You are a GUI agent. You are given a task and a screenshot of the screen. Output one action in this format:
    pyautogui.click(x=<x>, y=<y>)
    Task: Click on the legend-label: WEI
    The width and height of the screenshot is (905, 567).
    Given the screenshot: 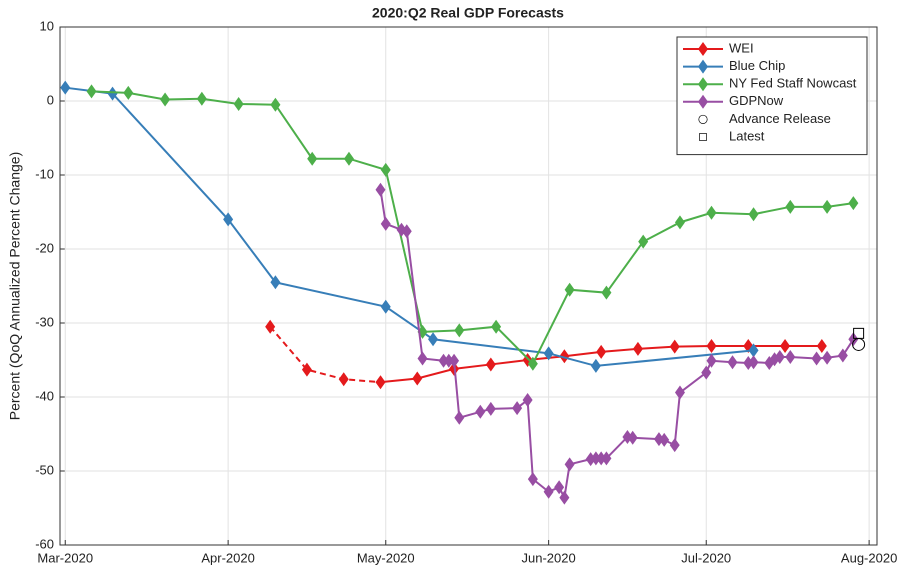 What is the action you would take?
    pyautogui.click(x=741, y=47)
    